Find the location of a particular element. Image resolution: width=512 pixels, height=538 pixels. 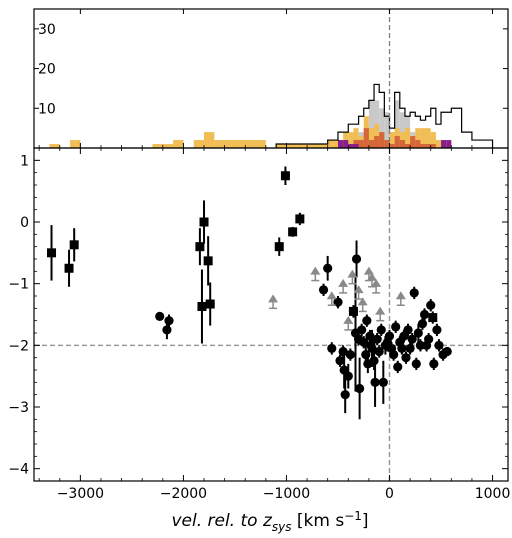

y-tick-label: 1 is located at coordinates (24, 161).